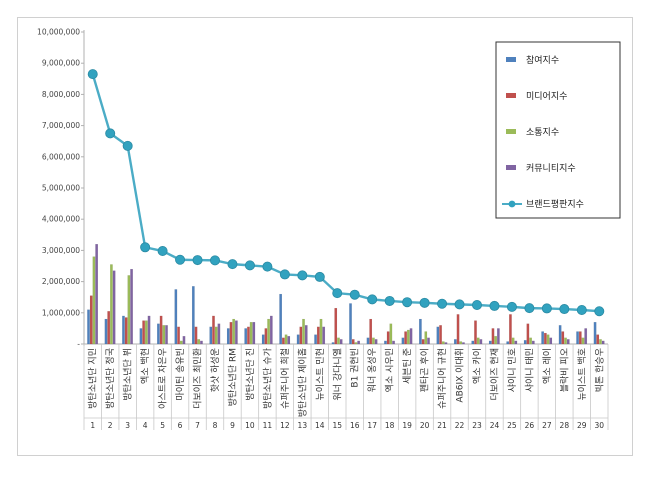  Describe the element at coordinates (127, 425) in the screenshot. I see `x-rank-label: 3` at that location.